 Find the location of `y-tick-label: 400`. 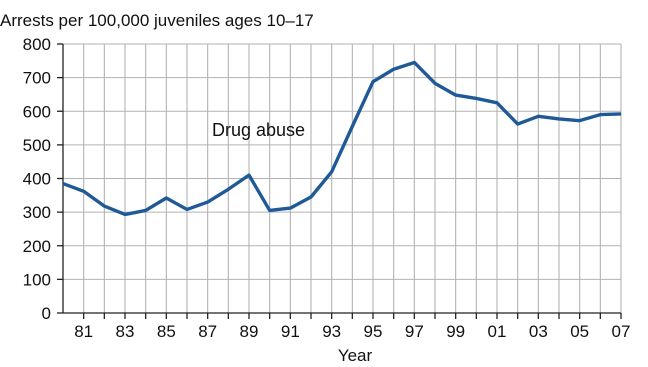

y-tick-label: 400 is located at coordinates (37, 179).